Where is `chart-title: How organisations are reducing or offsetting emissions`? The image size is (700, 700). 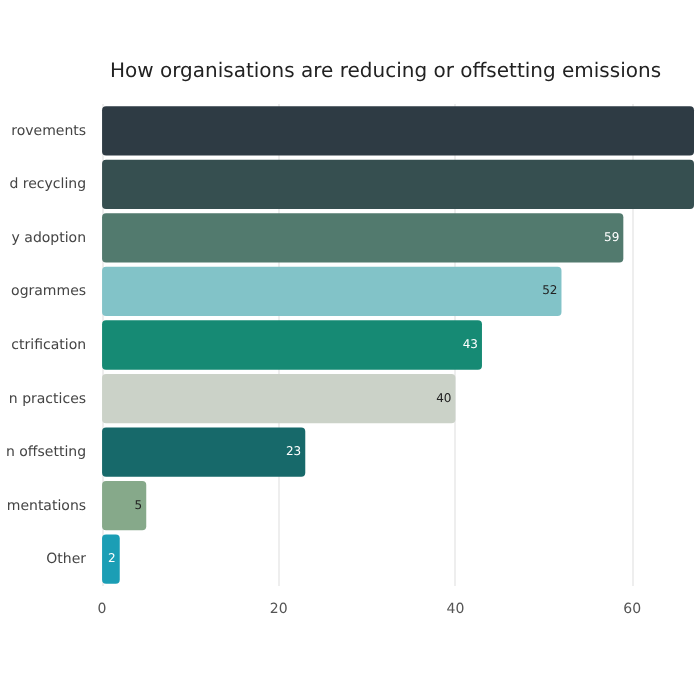
chart-title: How organisations are reducing or offsetting emissions is located at coordinates (386, 72).